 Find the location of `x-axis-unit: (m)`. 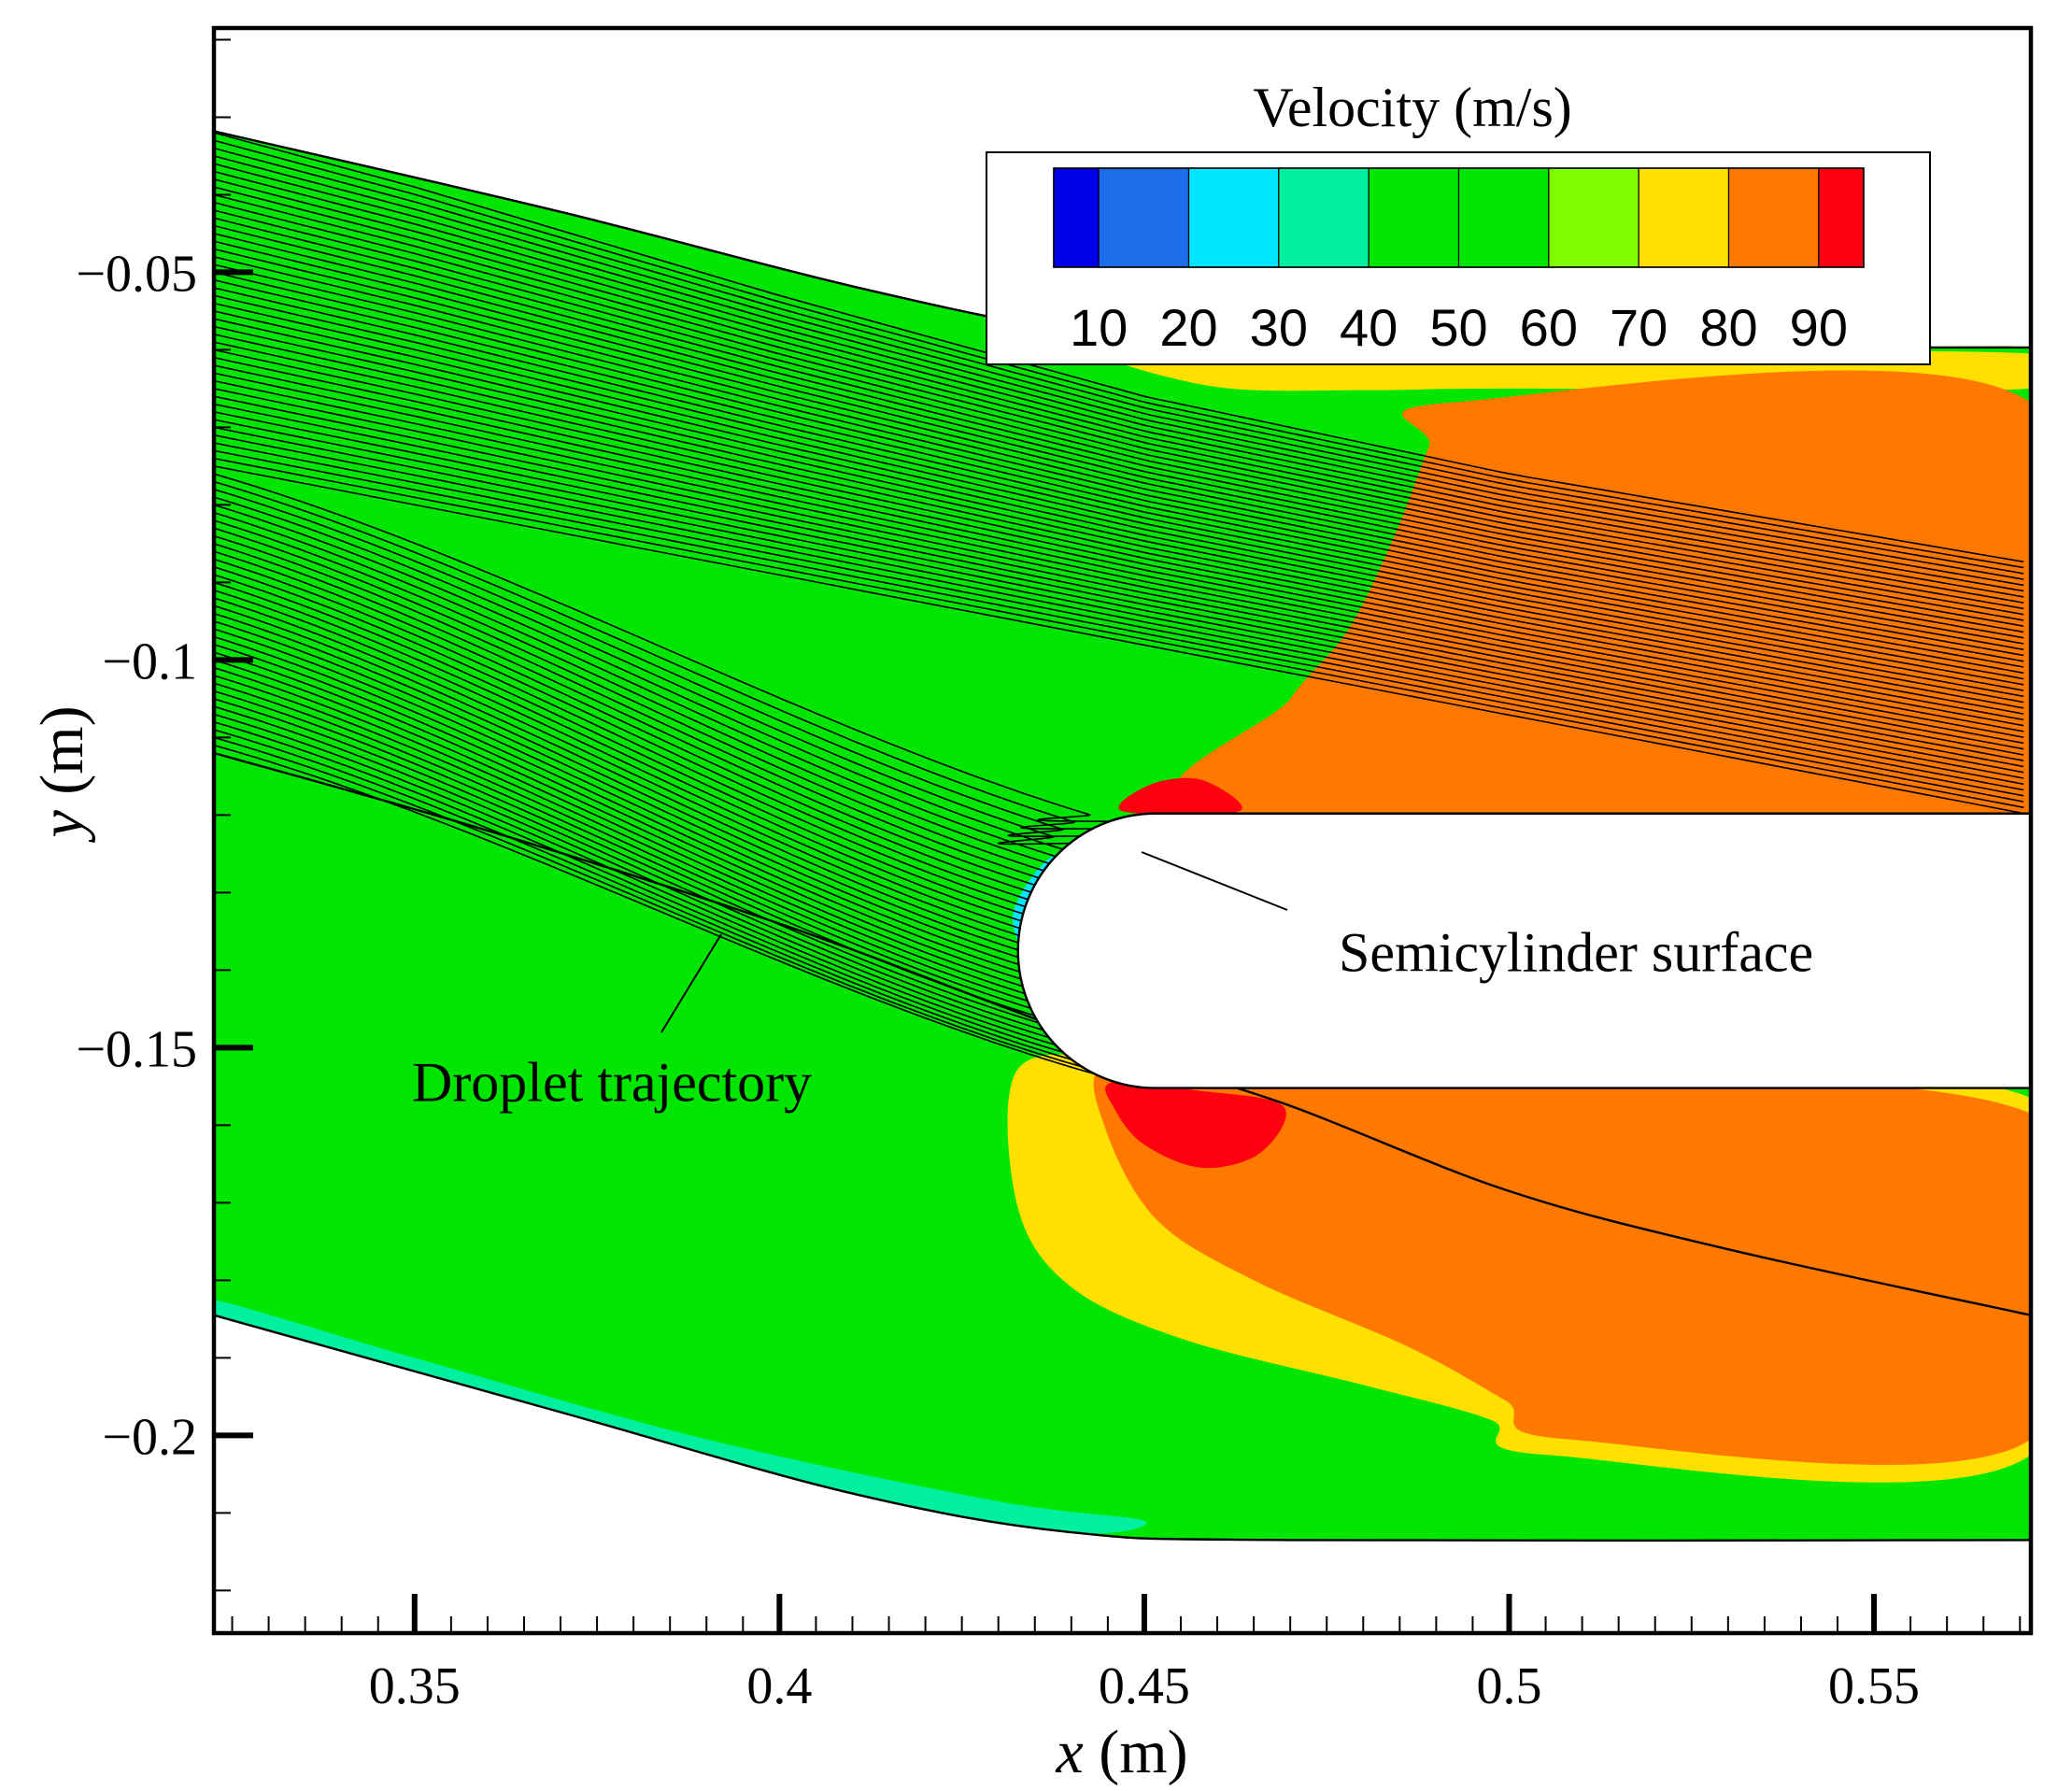

x-axis-unit: (m) is located at coordinates (1136, 1752).